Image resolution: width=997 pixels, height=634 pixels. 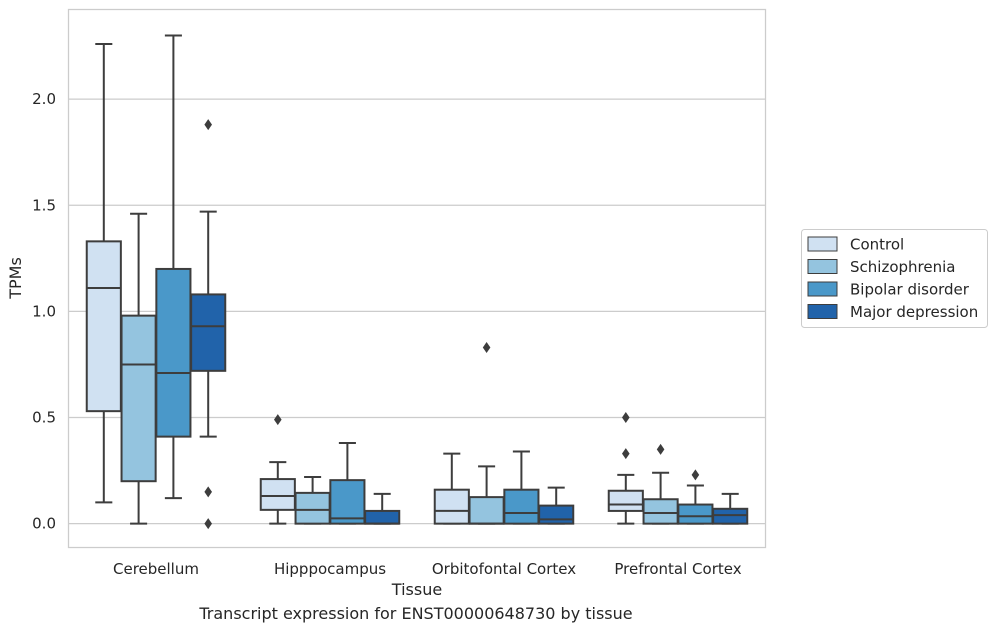 I want to click on x-tick-label: Cerebellum, so click(x=156, y=569).